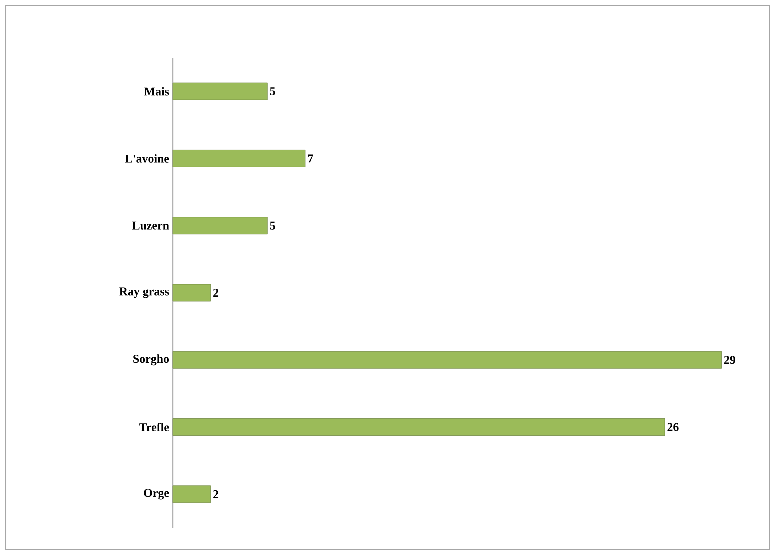 Image resolution: width=776 pixels, height=556 pixels. I want to click on y-tick-label: Luzern, so click(151, 226).